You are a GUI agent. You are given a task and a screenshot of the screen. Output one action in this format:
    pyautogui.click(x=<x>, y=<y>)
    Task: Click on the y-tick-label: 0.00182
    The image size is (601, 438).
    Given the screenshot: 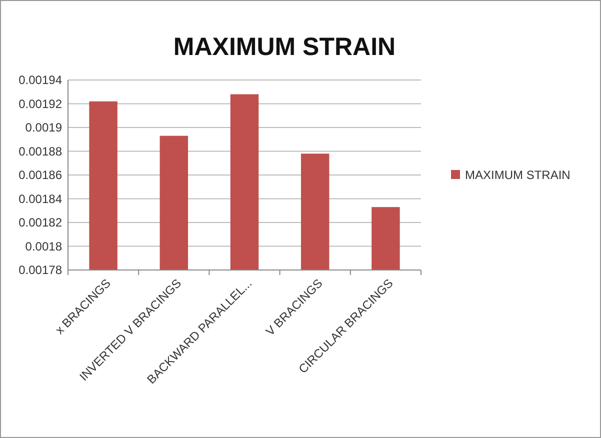 What is the action you would take?
    pyautogui.click(x=40, y=223)
    